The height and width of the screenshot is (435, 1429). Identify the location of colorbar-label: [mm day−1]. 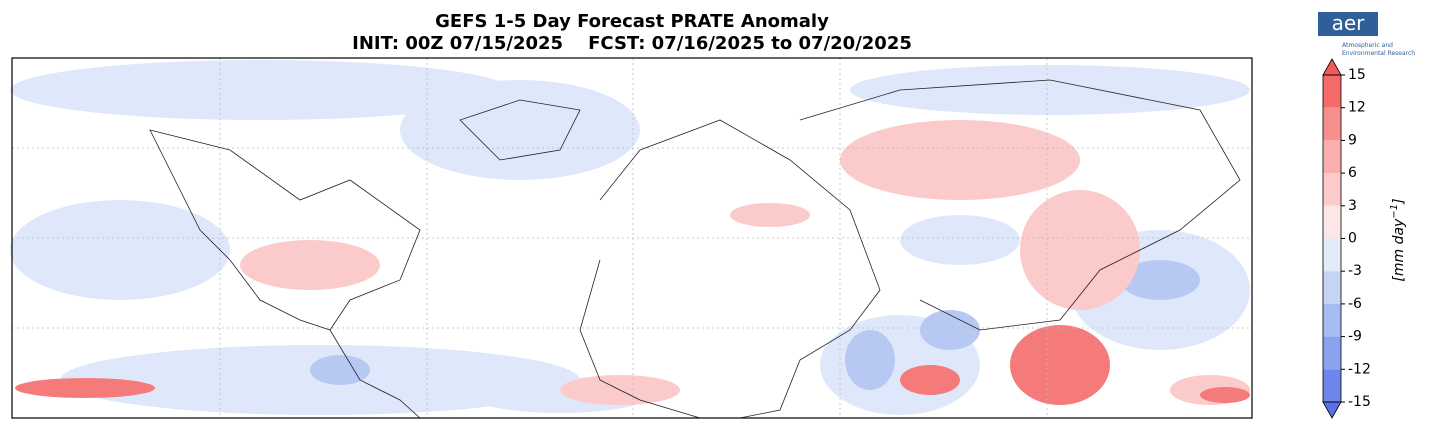
(1398, 239).